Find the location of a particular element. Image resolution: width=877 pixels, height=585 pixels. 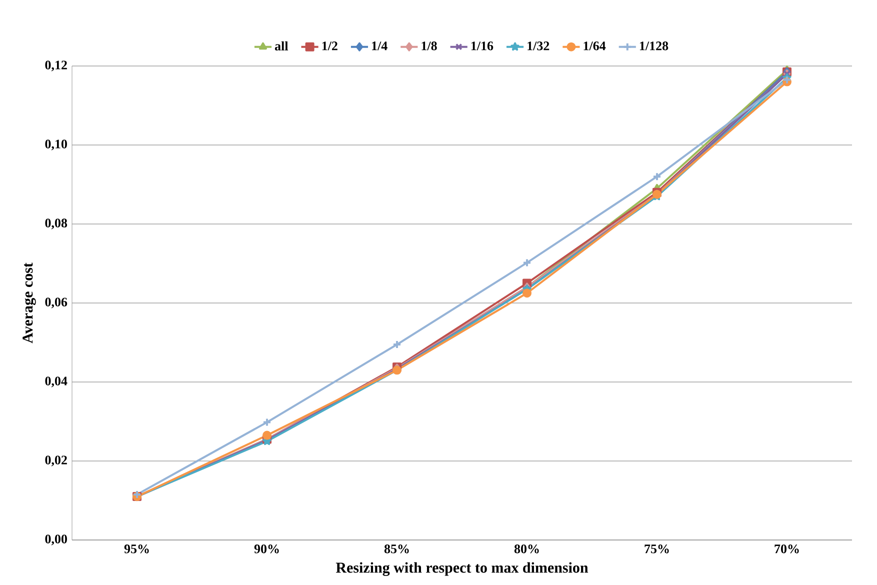

y-tick-label: 0,12 is located at coordinates (56, 66).